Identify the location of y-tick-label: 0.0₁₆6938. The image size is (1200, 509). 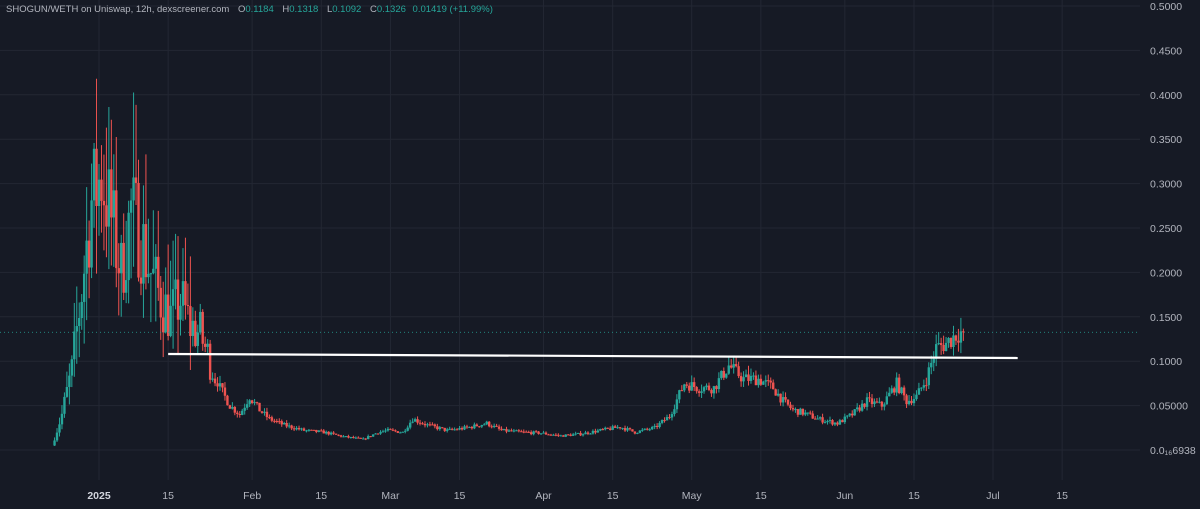
(1173, 451).